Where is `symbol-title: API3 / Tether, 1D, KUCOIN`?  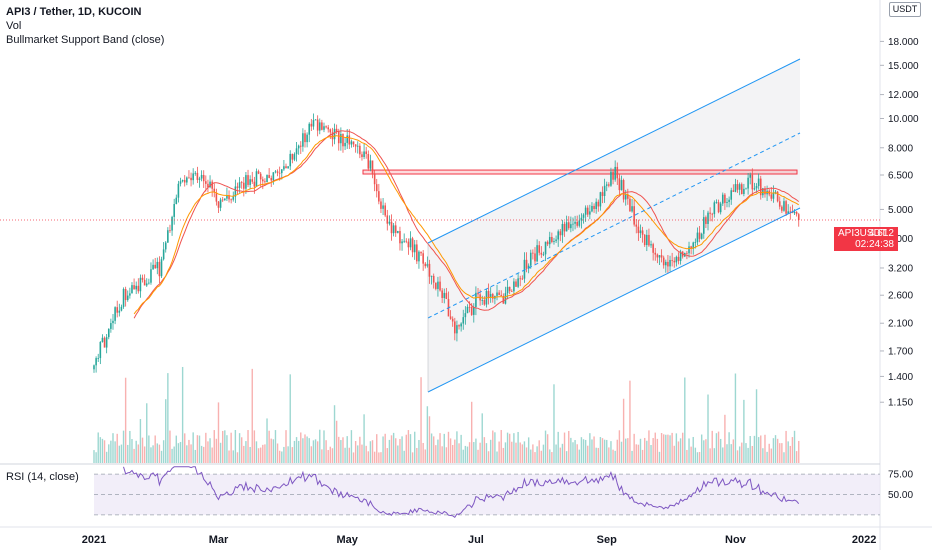 symbol-title: API3 / Tether, 1D, KUCOIN is located at coordinates (74, 12).